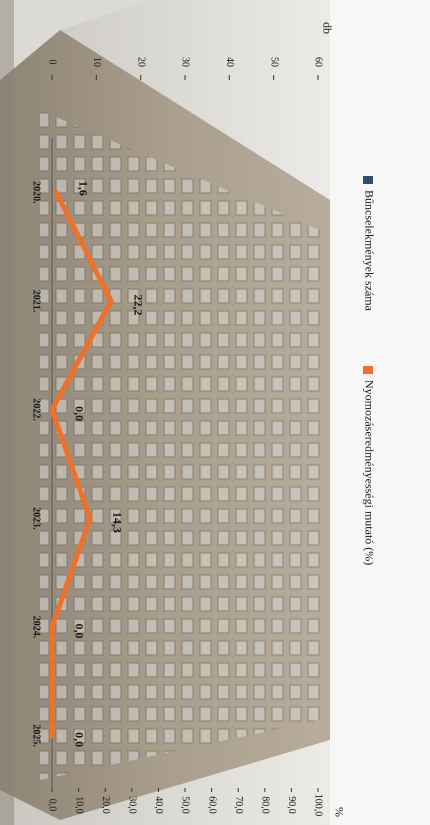 The width and height of the screenshot is (430, 825). Describe the element at coordinates (138, 305) in the screenshot. I see `data-label: 22,2` at that location.